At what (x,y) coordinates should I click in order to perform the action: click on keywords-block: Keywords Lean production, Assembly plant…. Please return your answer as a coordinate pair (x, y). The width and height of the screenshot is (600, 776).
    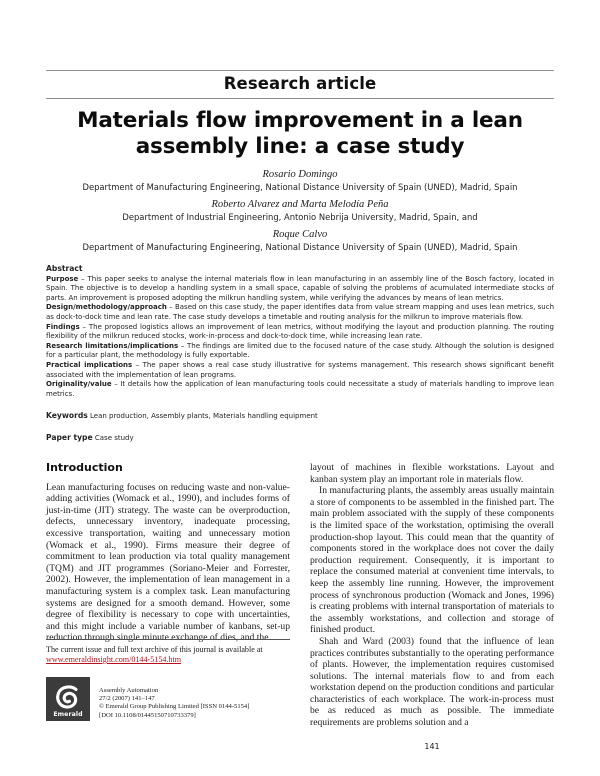
    Looking at the image, I should click on (300, 433).